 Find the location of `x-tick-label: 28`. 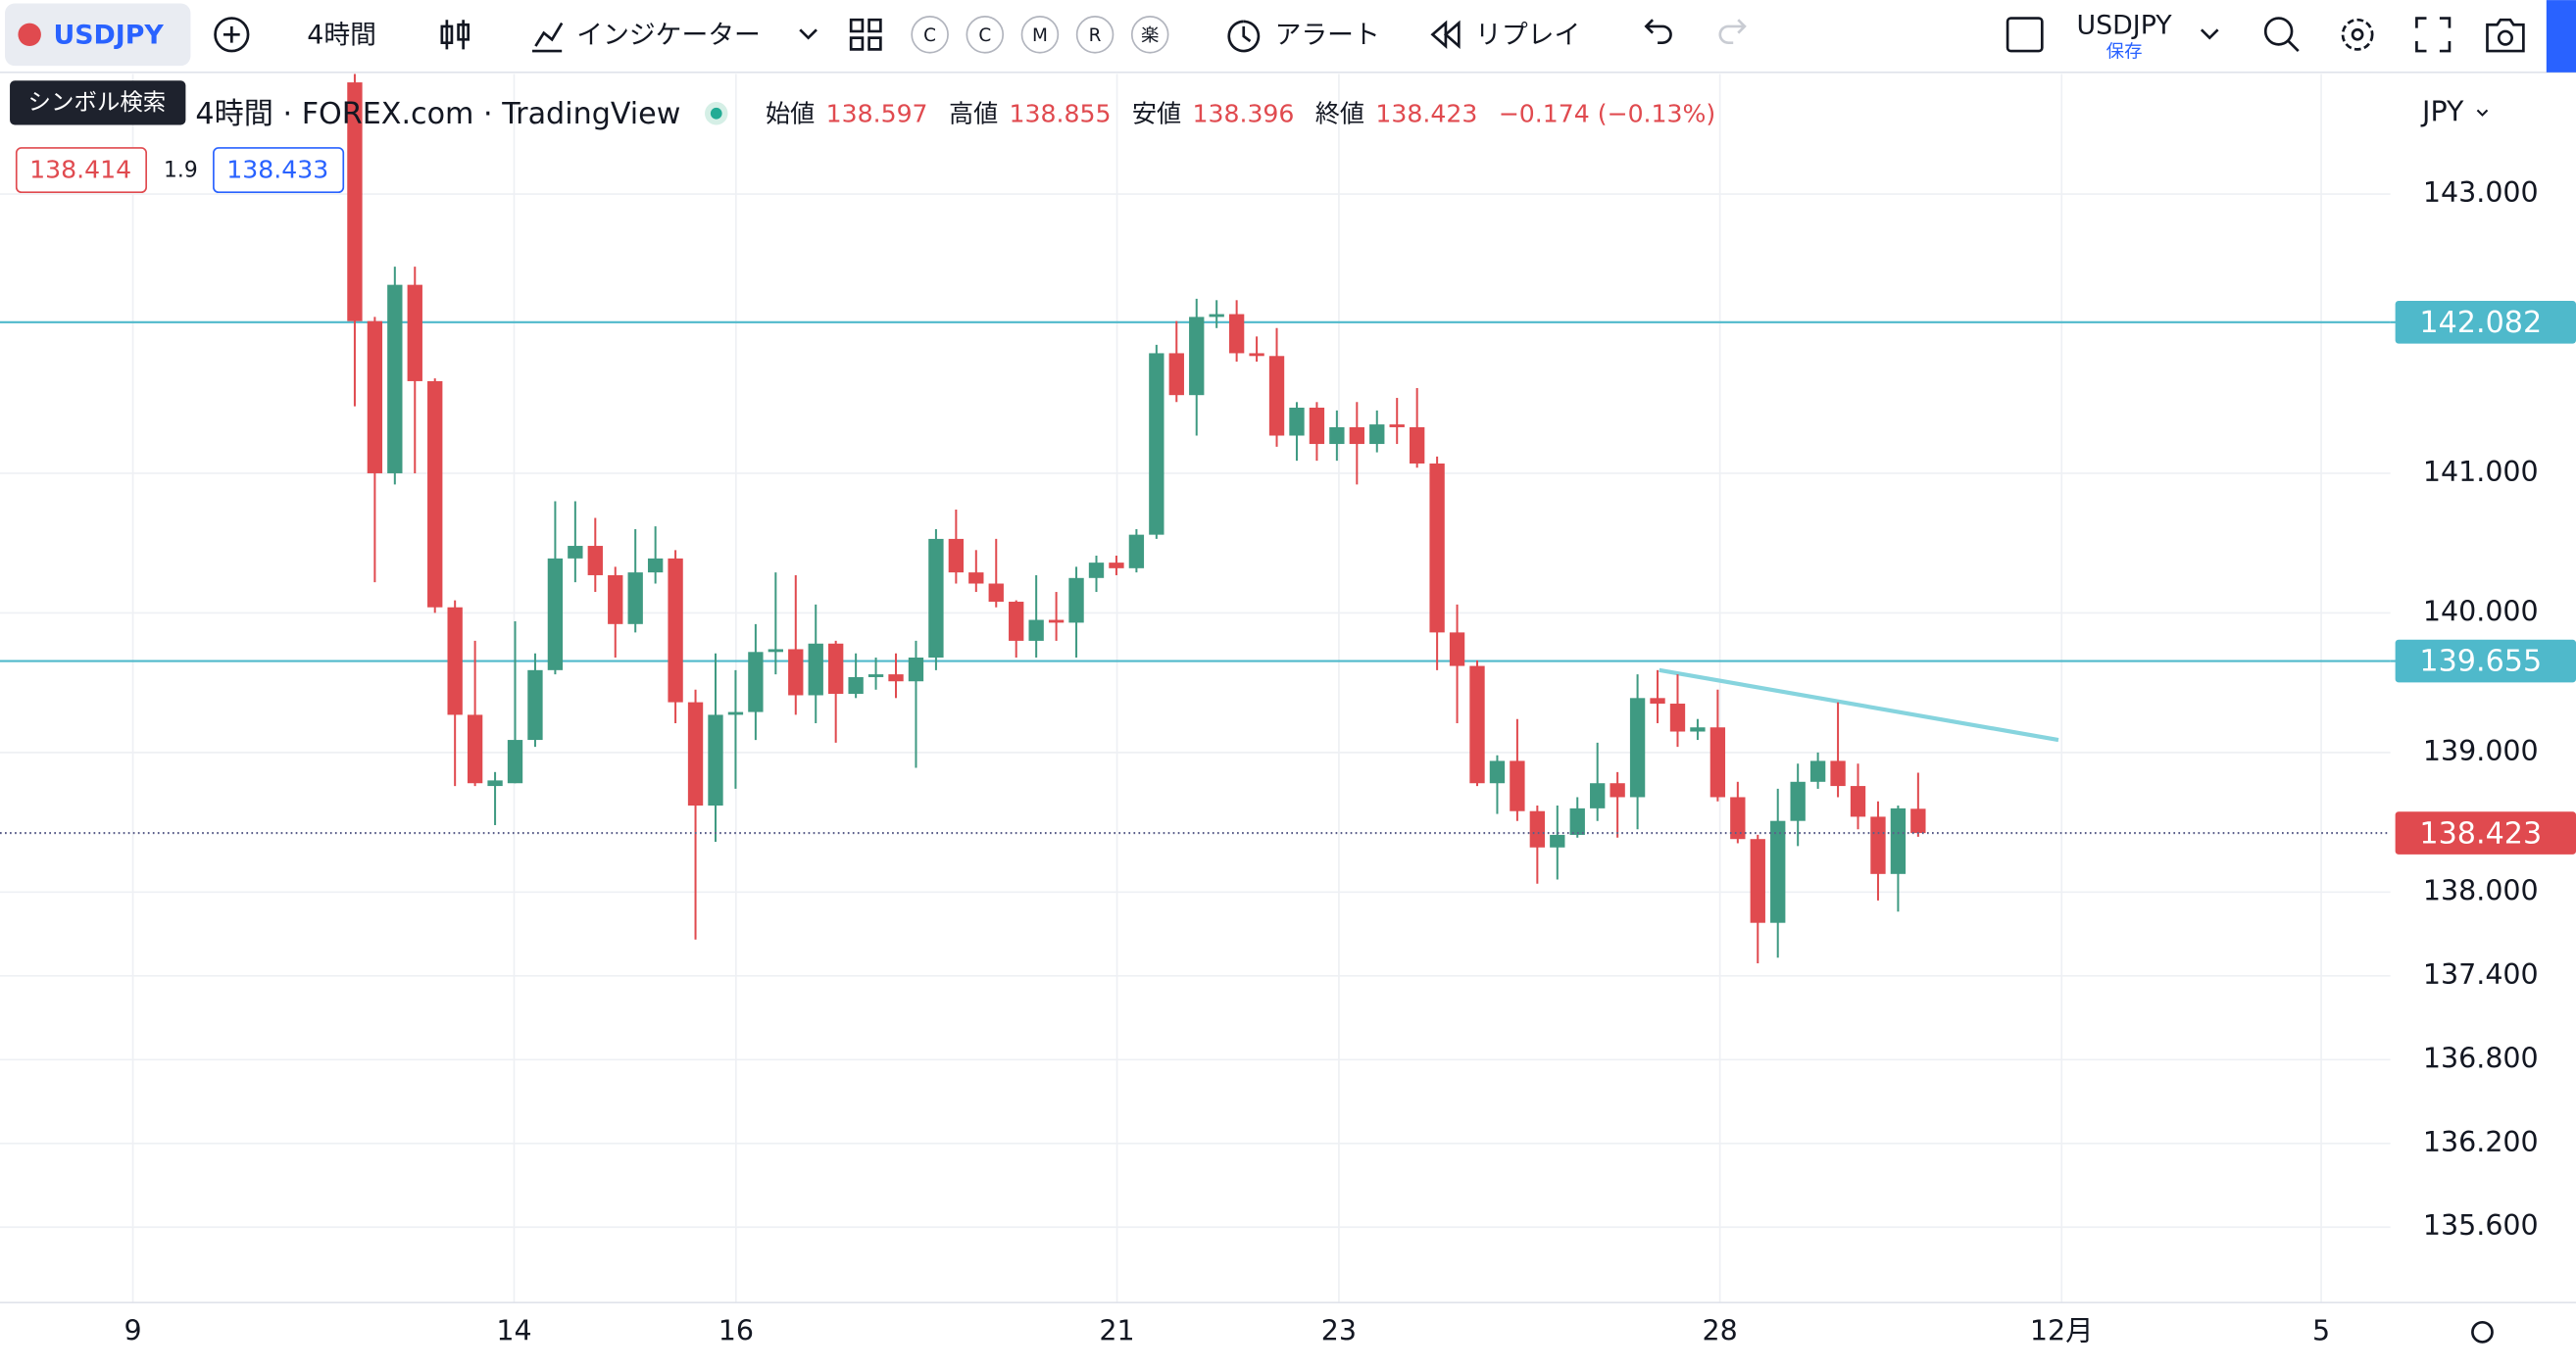

x-tick-label: 28 is located at coordinates (1720, 1330).